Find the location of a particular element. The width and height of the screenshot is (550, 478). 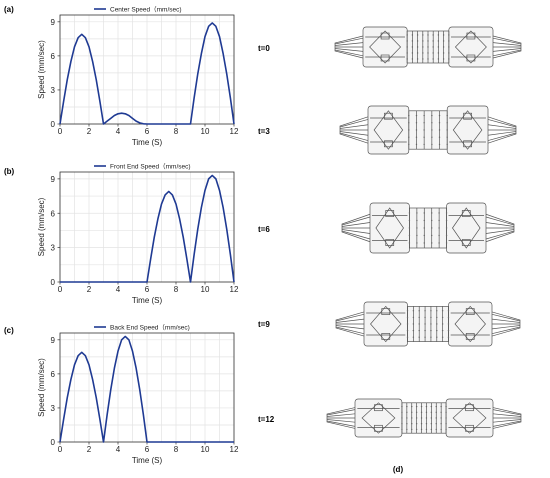

time-label-t6: t=6 is located at coordinates (264, 229).